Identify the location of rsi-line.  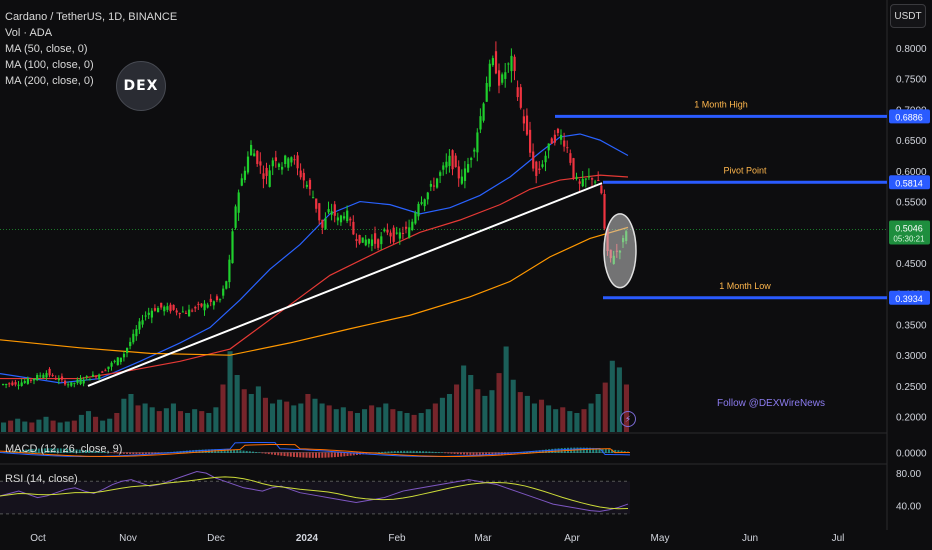
(314, 491).